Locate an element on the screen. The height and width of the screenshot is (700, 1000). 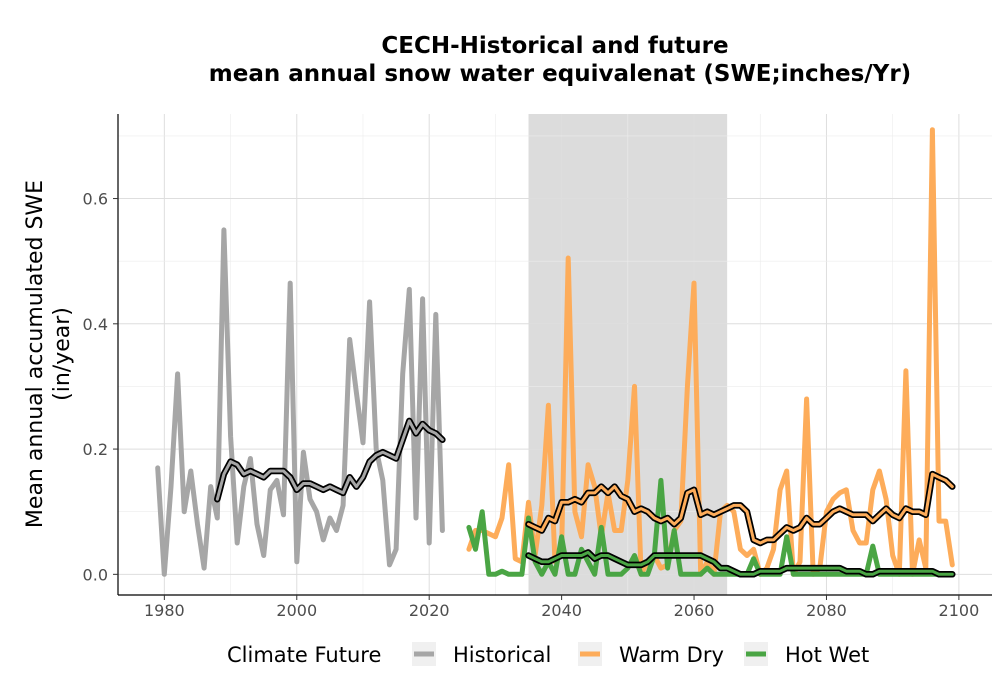
y-axis-title-line-2: (in/year) is located at coordinates (62, 354).